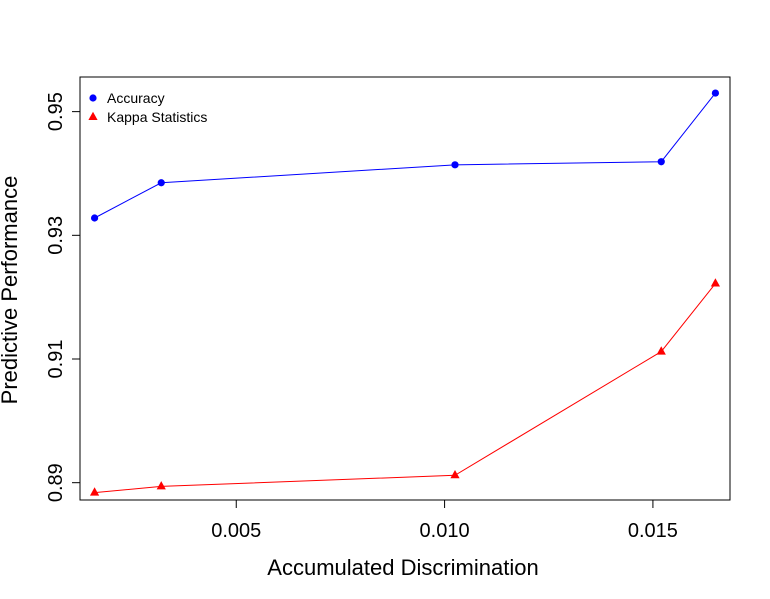  Describe the element at coordinates (402, 567) in the screenshot. I see `x-axis-title: Accumulated Discrimination` at that location.